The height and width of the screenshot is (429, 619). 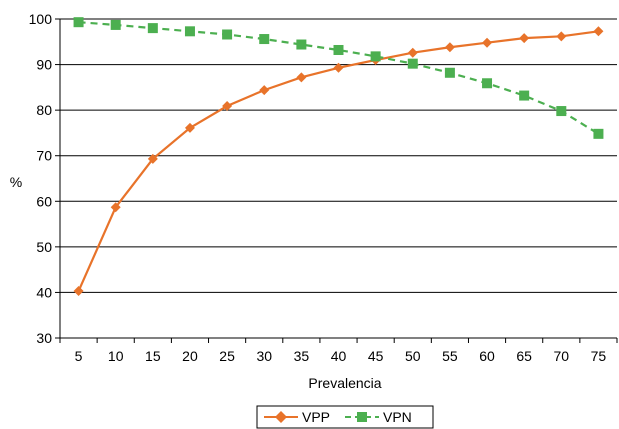 What do you see at coordinates (41, 19) in the screenshot?
I see `y-tick-label: 100` at bounding box center [41, 19].